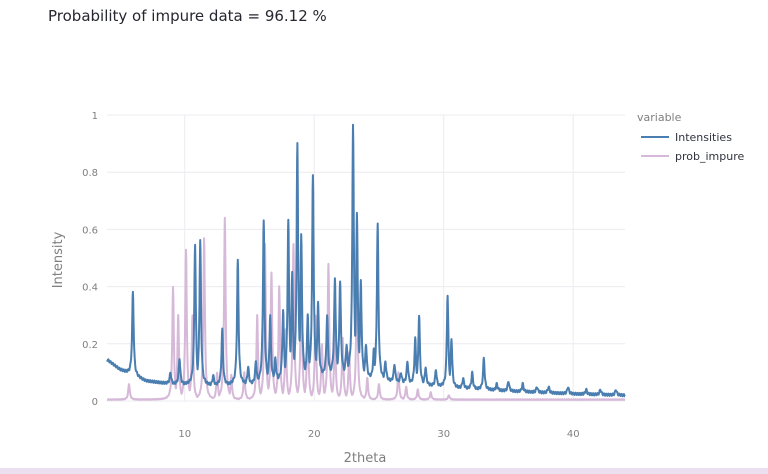  What do you see at coordinates (90, 230) in the screenshot?
I see `y-tick-label: 0.6` at bounding box center [90, 230].